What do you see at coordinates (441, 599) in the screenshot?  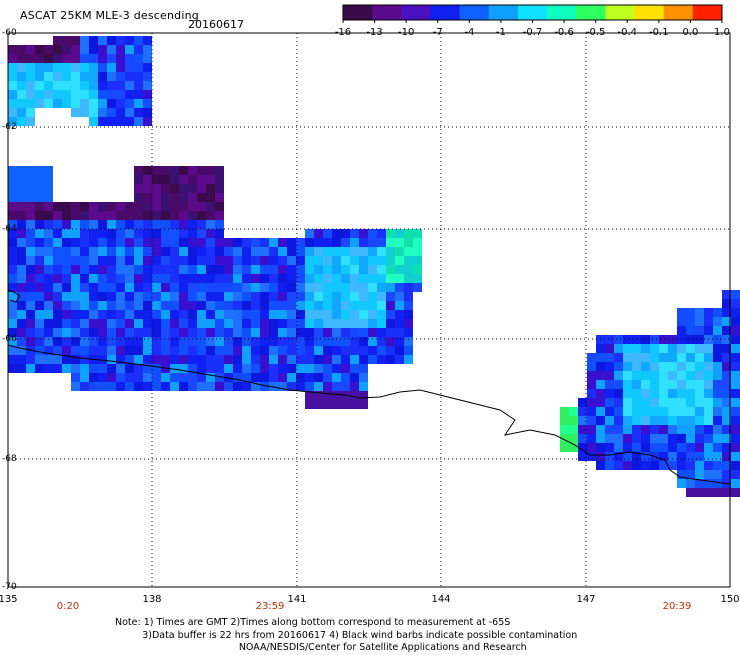 I see `lon-label: 144` at bounding box center [441, 599].